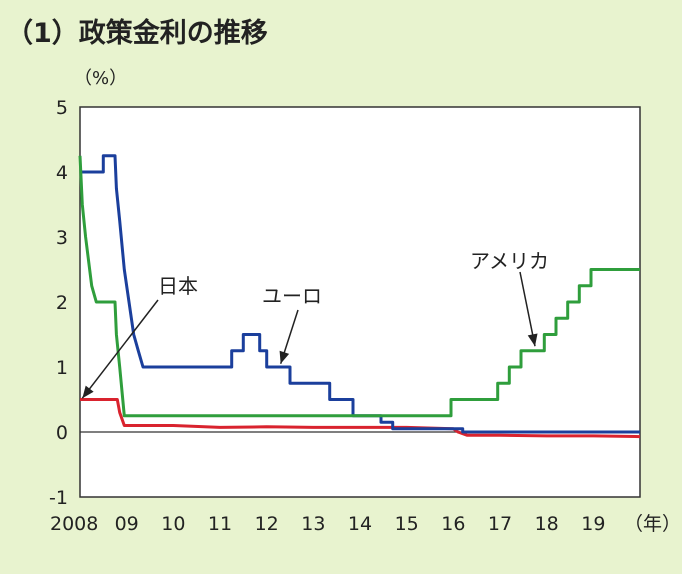 This screenshot has width=682, height=574. Describe the element at coordinates (62, 108) in the screenshot. I see `y-tick-label: 5` at that location.